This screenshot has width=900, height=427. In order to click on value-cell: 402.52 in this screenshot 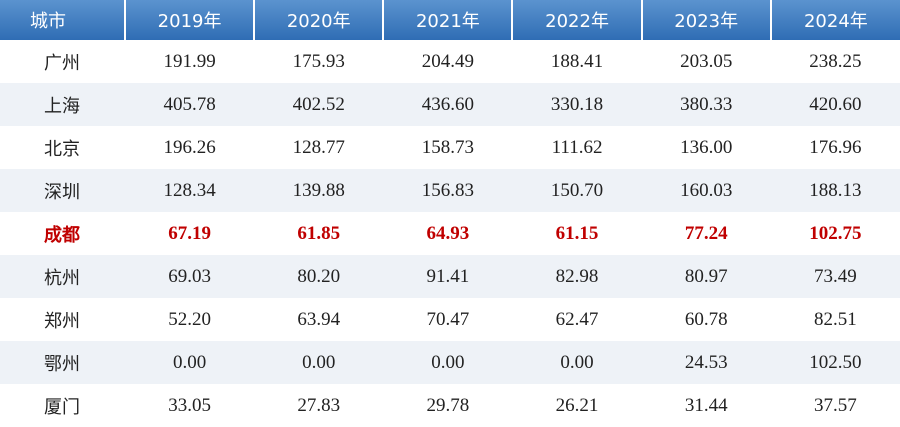, I will do `click(318, 104)`.